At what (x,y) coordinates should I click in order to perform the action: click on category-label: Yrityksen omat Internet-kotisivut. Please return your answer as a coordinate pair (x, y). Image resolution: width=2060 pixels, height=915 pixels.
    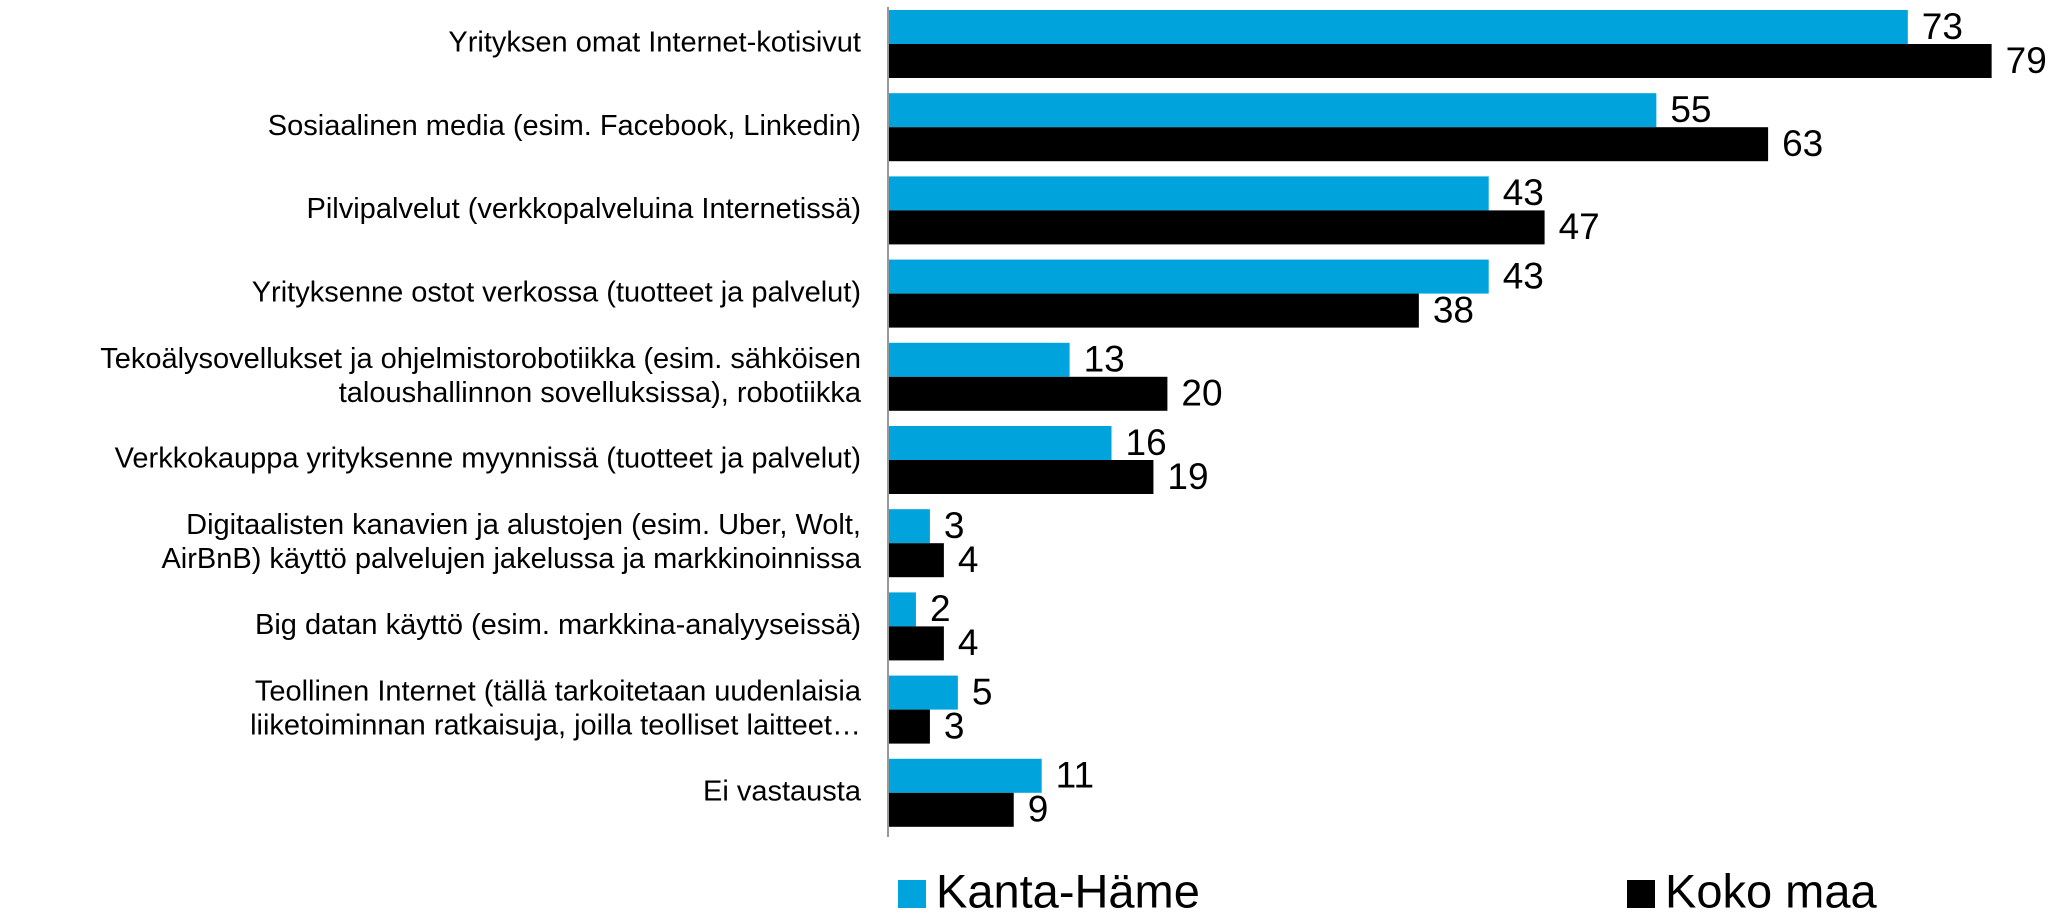
    Looking at the image, I should click on (654, 43).